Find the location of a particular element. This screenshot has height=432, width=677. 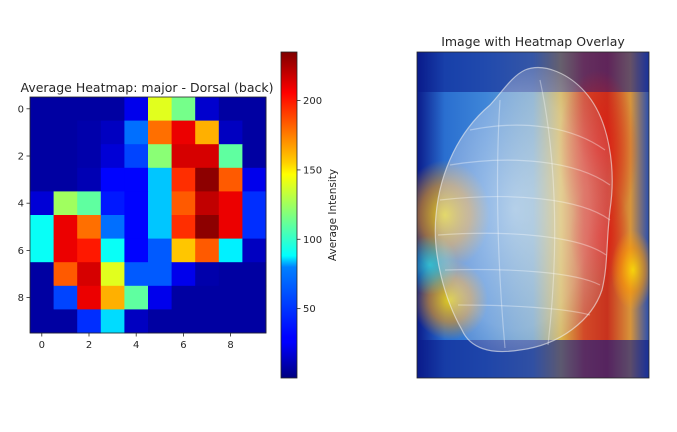

y-tick-label: 2 is located at coordinates (21, 157).